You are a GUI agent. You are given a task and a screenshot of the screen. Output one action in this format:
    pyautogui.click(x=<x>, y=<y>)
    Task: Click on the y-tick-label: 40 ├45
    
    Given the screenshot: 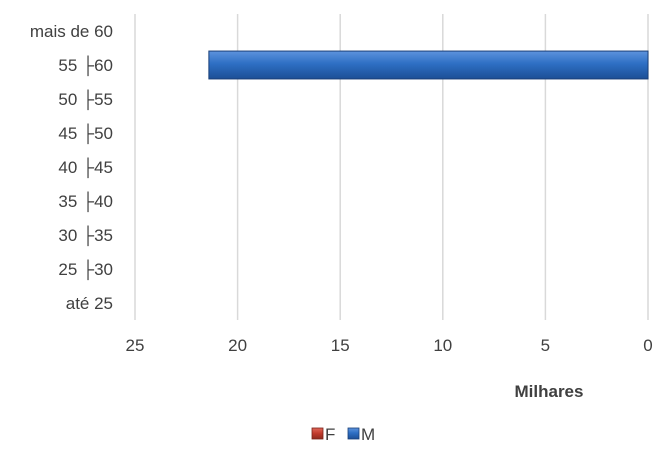 What is the action you would take?
    pyautogui.click(x=85, y=168)
    